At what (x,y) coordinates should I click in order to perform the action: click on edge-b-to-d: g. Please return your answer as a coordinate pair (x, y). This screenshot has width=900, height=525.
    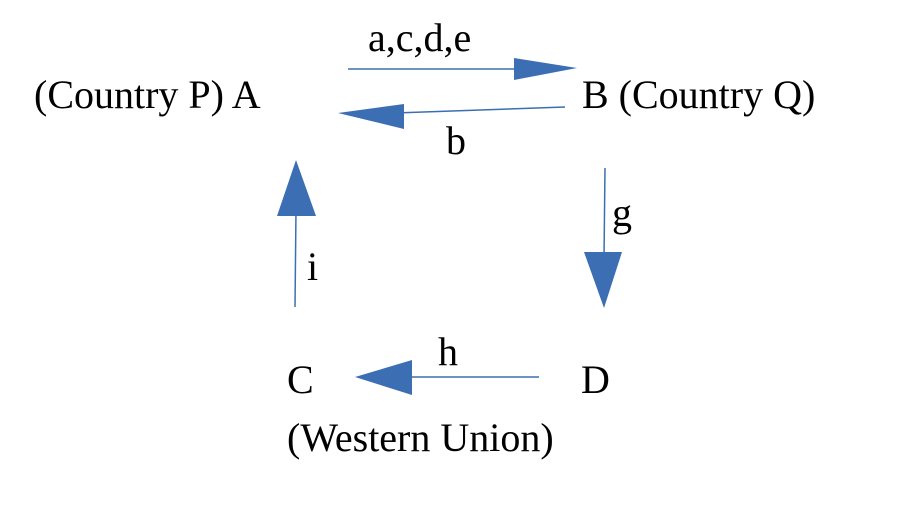
    Looking at the image, I should click on (608, 237).